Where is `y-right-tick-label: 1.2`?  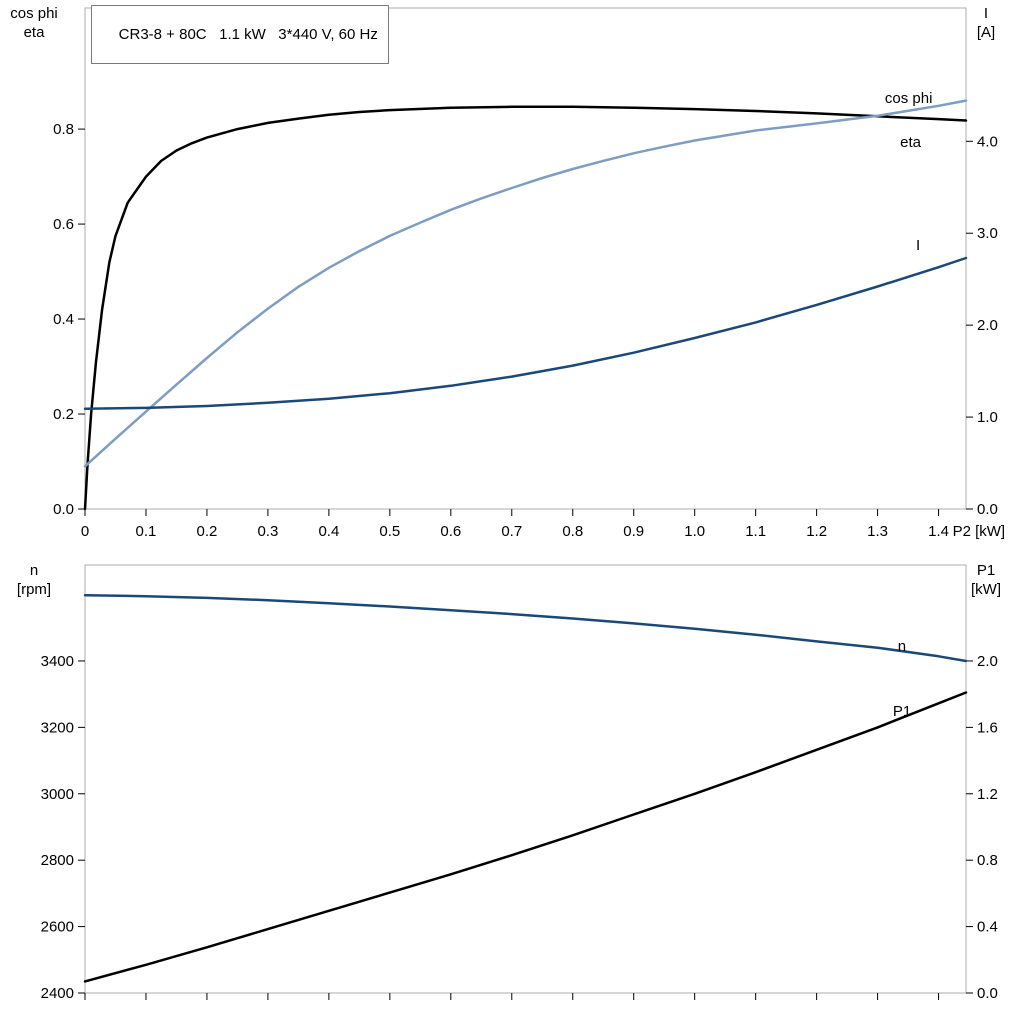
y-right-tick-label: 1.2 is located at coordinates (987, 794).